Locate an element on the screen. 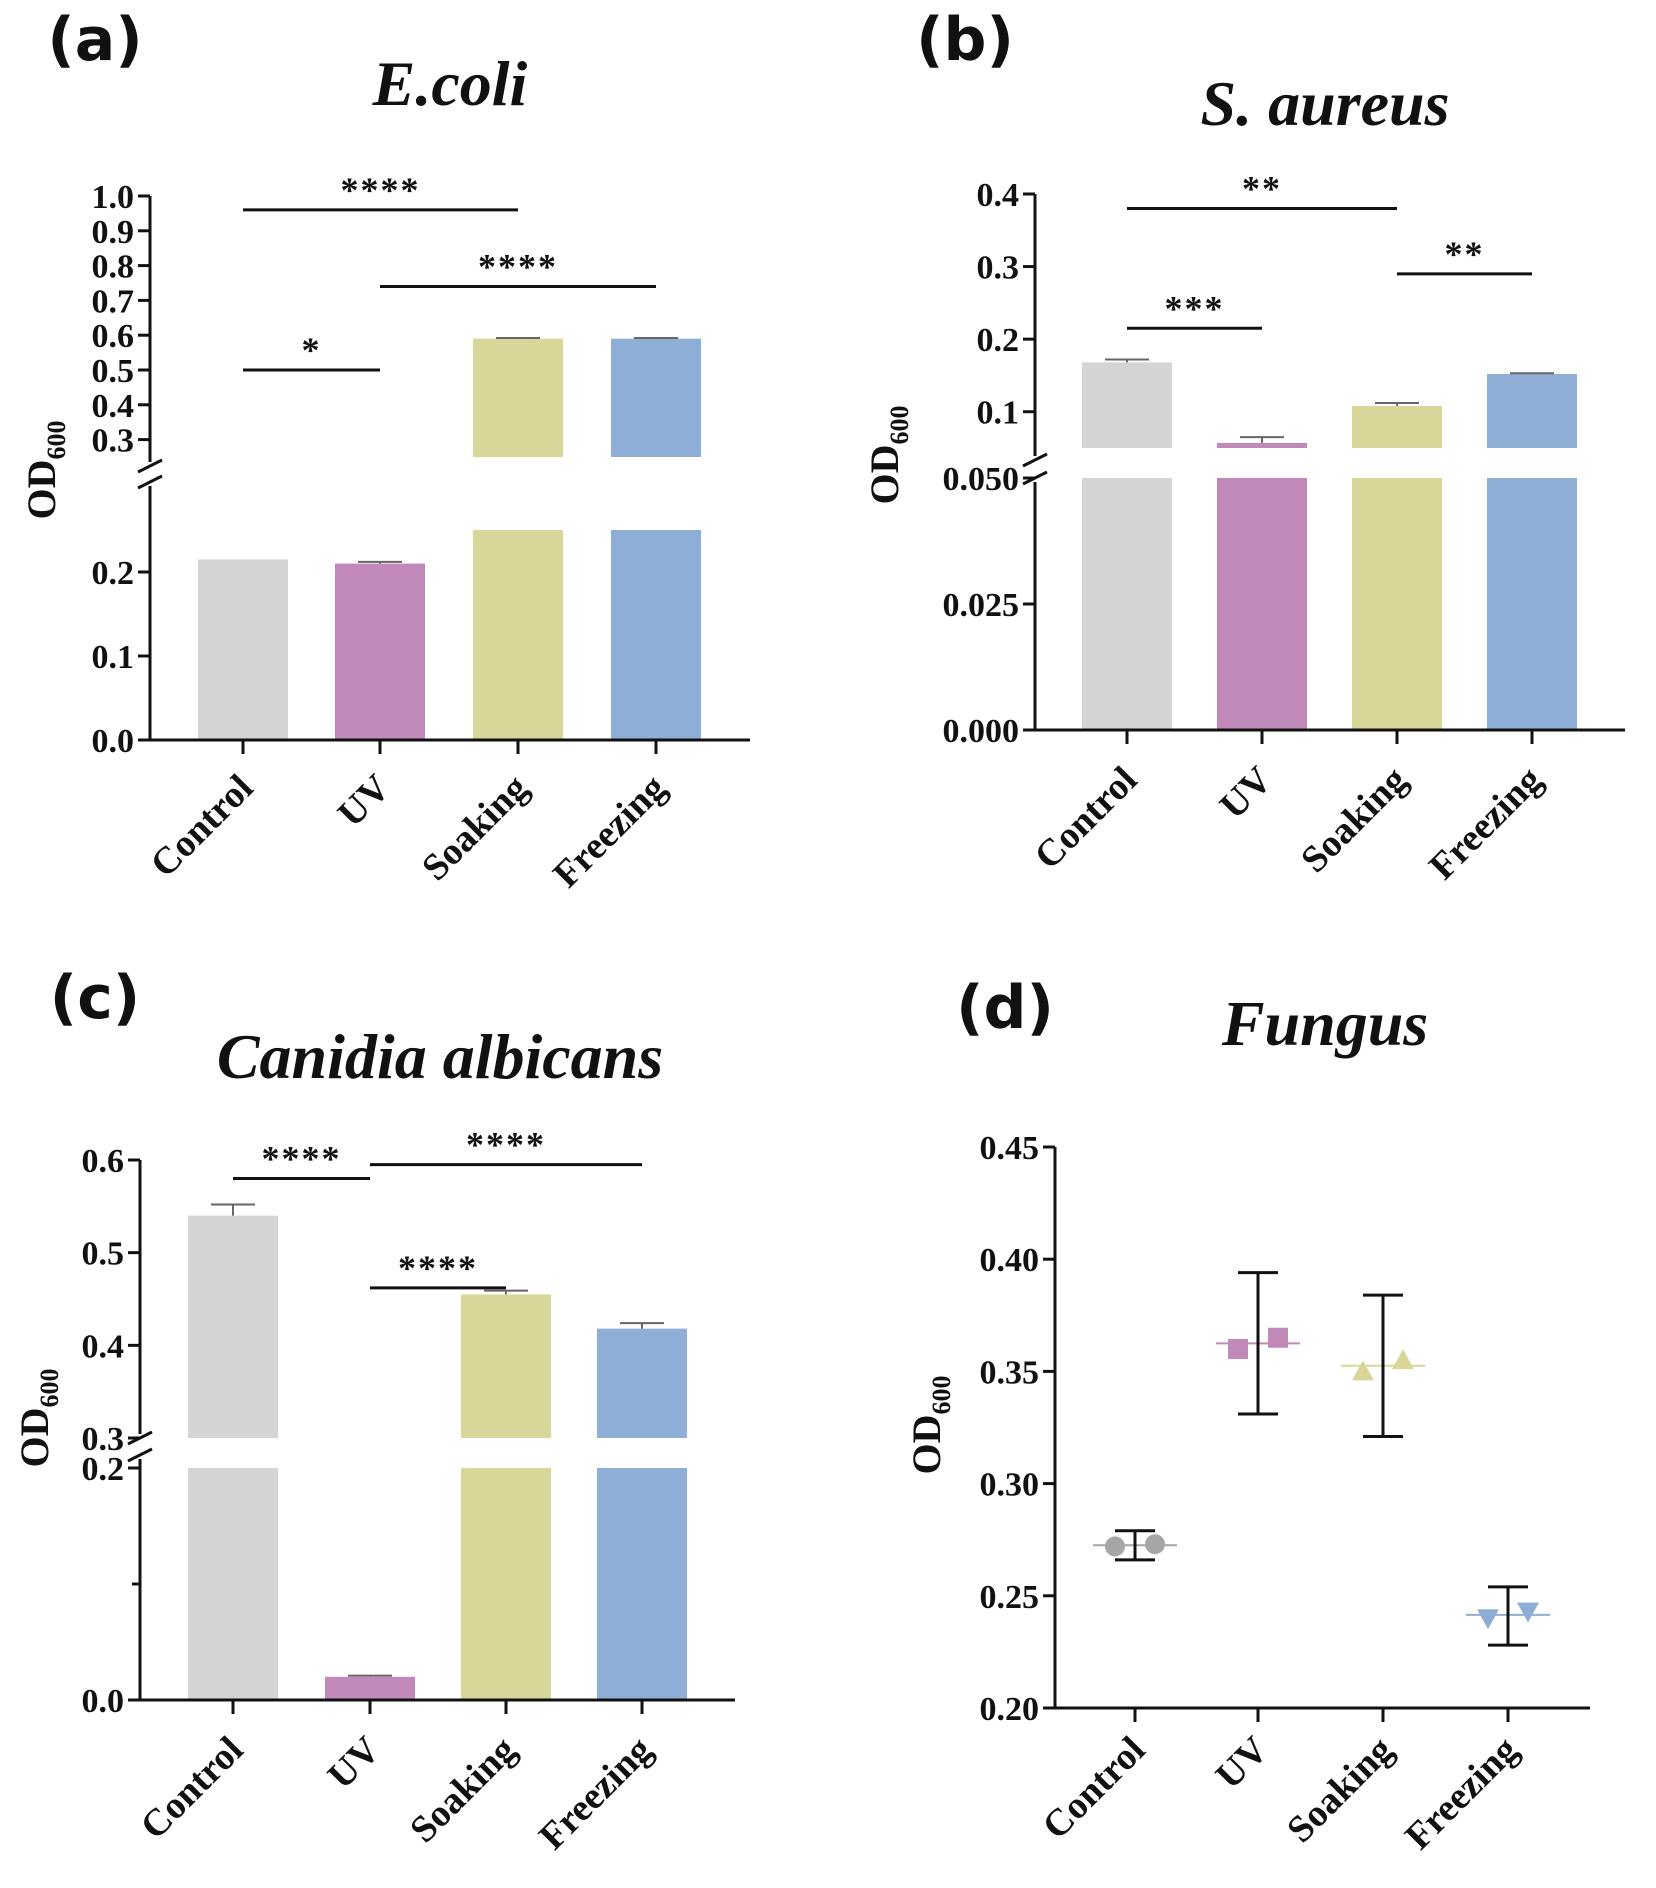 This screenshot has width=1656, height=1888. y-tick-label: 0.8 is located at coordinates (113, 267).